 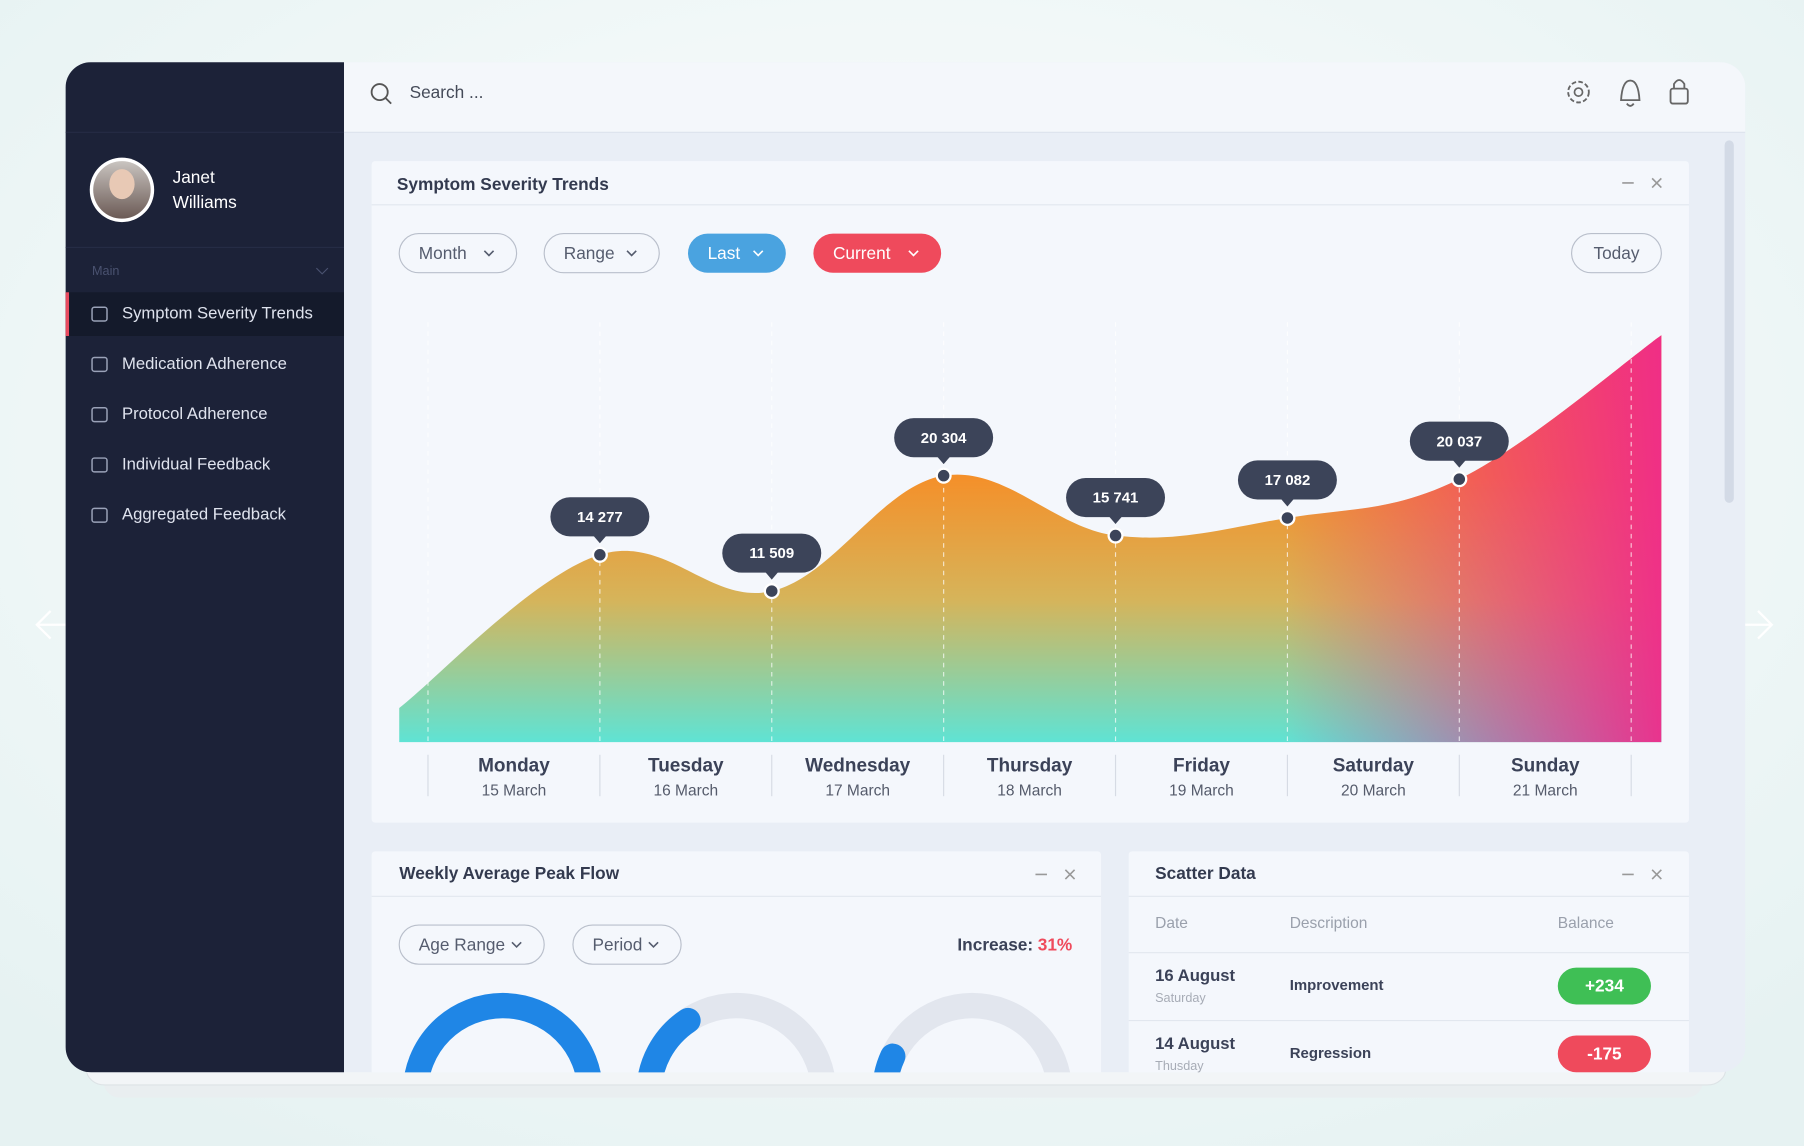 What do you see at coordinates (204, 514) in the screenshot?
I see `menu-item: Aggregated Feedback` at bounding box center [204, 514].